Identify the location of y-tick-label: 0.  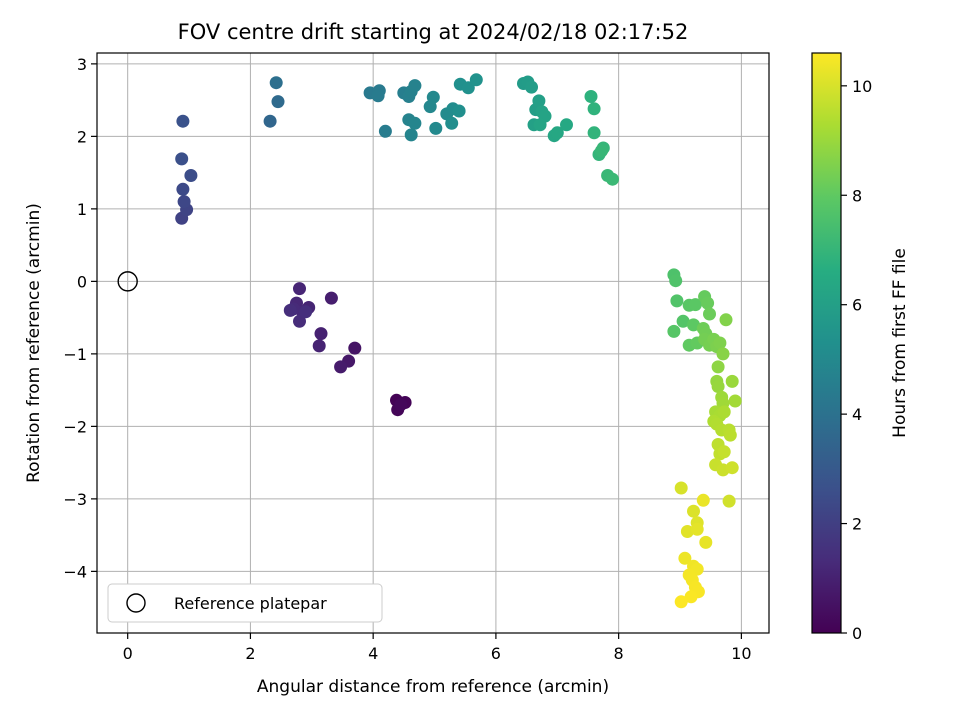
(82, 281).